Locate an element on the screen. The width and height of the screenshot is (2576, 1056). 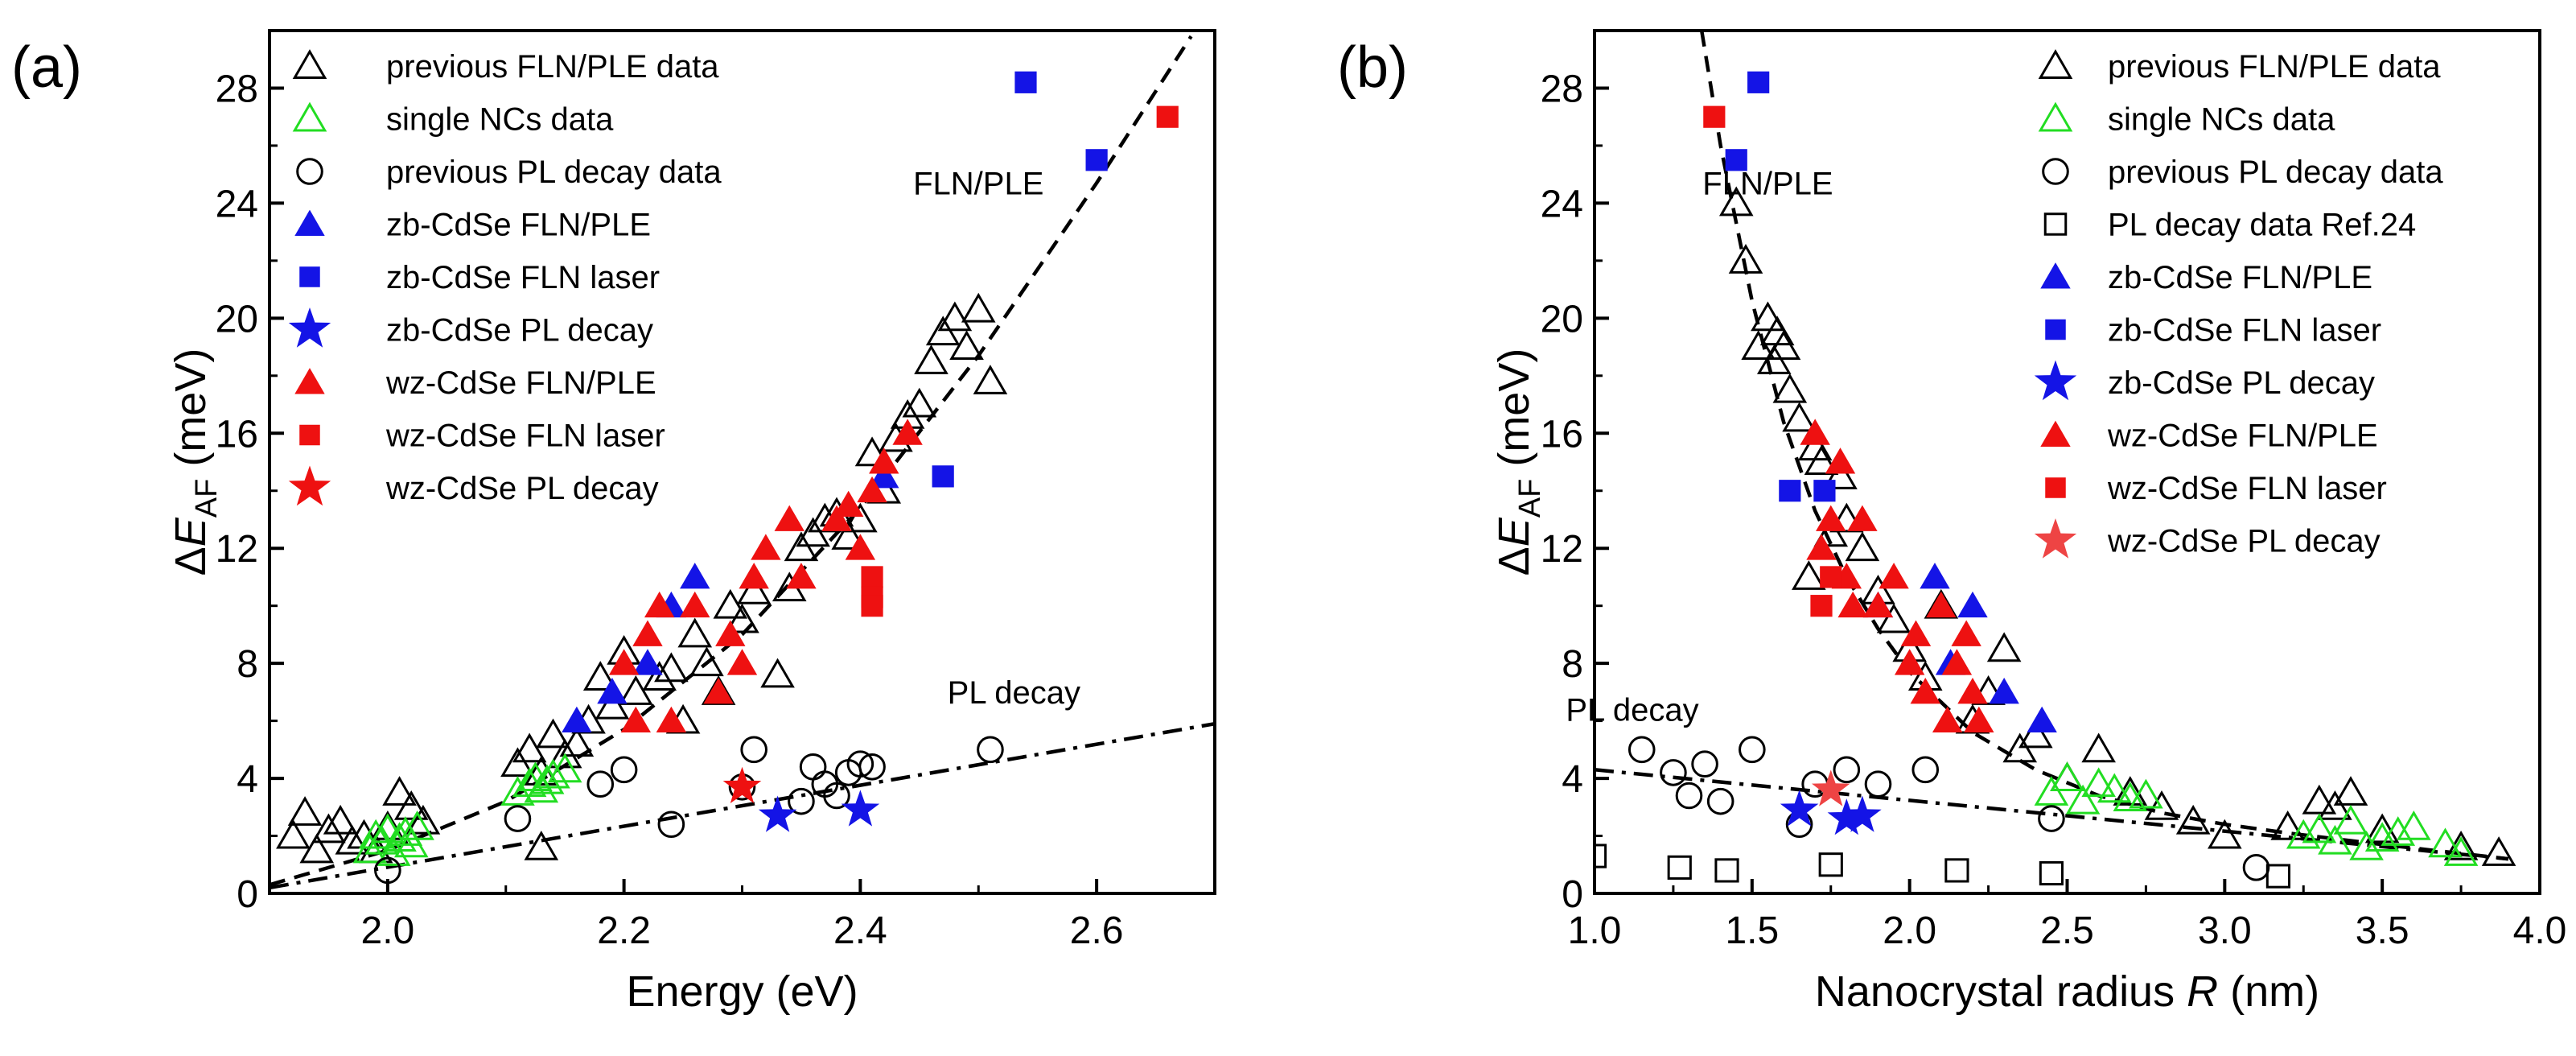
pl-decay-fit-line is located at coordinates (2052, 815).